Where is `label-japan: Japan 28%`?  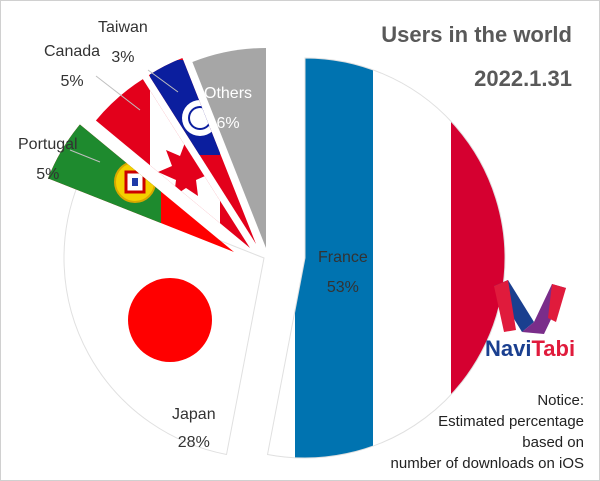 label-japan: Japan 28% is located at coordinates (194, 429).